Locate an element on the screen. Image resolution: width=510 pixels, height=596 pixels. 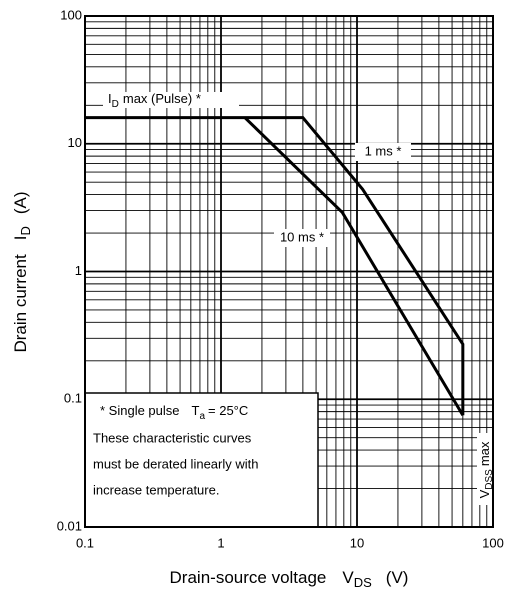
x-tick-label: 1 is located at coordinates (220, 542).